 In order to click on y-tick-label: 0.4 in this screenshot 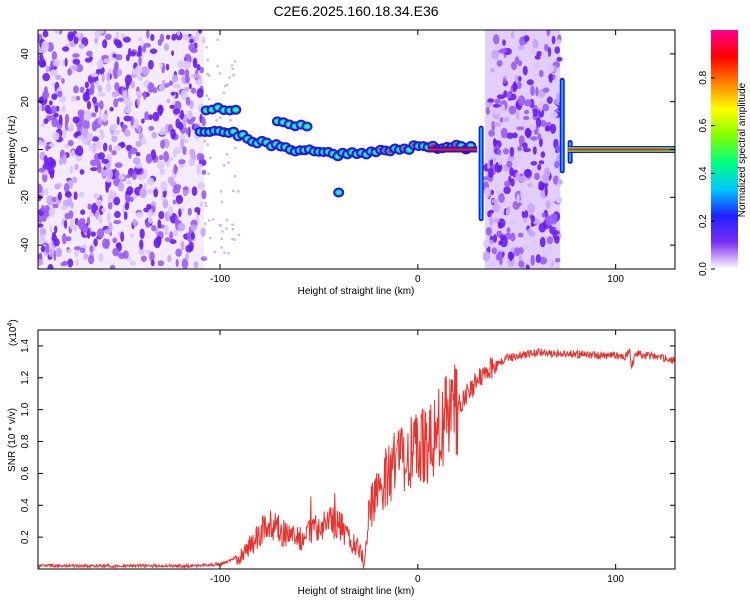, I will do `click(25, 505)`.